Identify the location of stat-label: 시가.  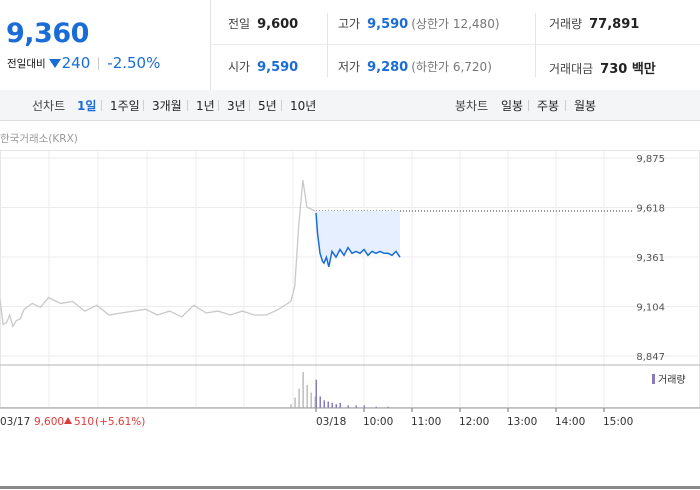
(239, 67).